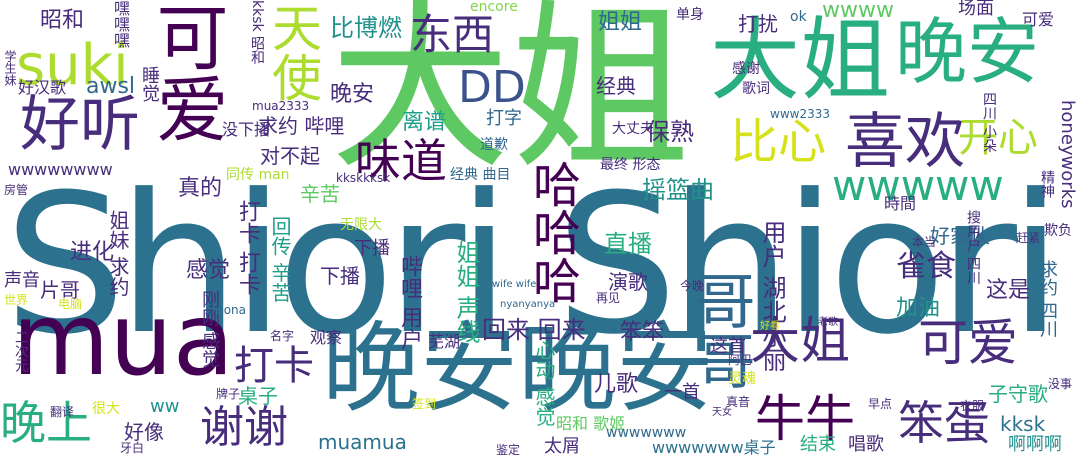  Describe the element at coordinates (62, 412) in the screenshot. I see `word-fan-yi: 翻译` at that location.